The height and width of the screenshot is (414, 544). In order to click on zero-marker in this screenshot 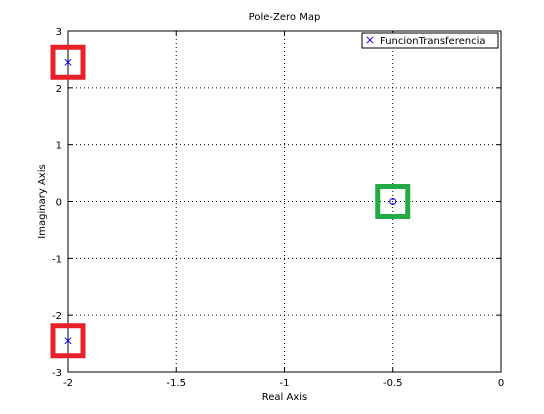, I will do `click(393, 201)`.